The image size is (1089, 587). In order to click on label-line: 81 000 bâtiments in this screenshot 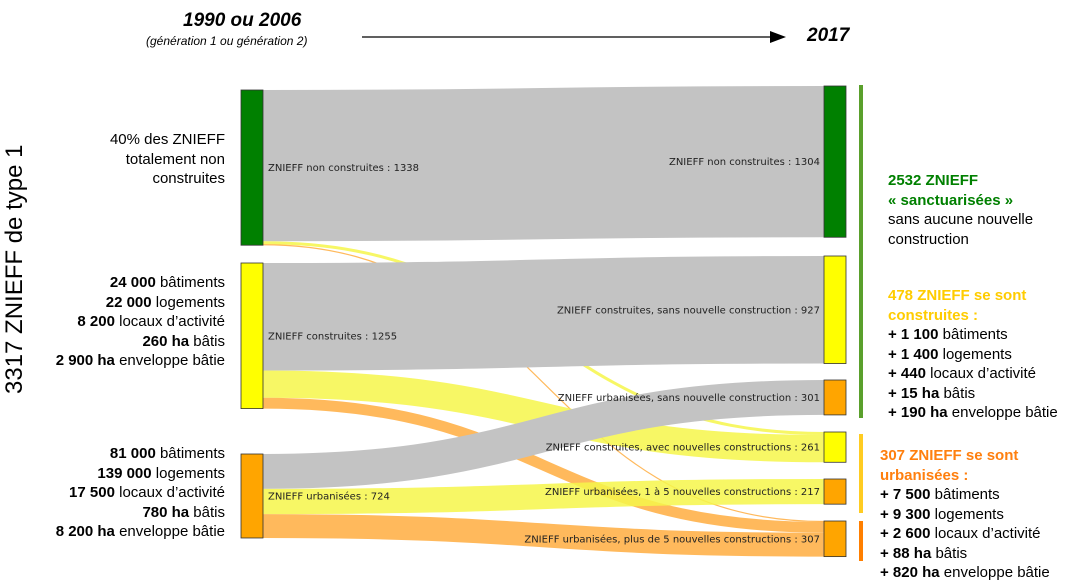, I will do `click(140, 454)`.